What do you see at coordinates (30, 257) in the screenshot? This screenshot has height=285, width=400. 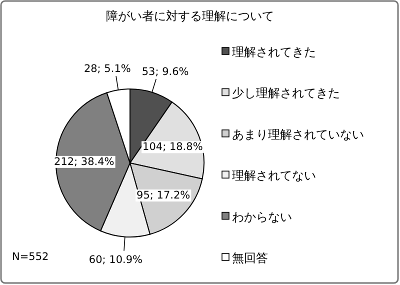 I see `text: N=552` at bounding box center [30, 257].